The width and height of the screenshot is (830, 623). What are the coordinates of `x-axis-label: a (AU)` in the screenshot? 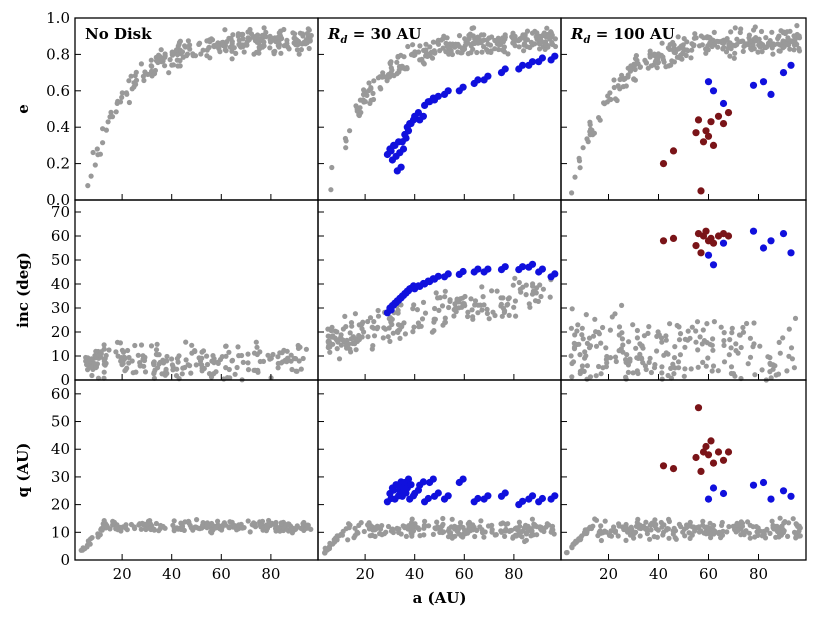 It's located at (440, 598).